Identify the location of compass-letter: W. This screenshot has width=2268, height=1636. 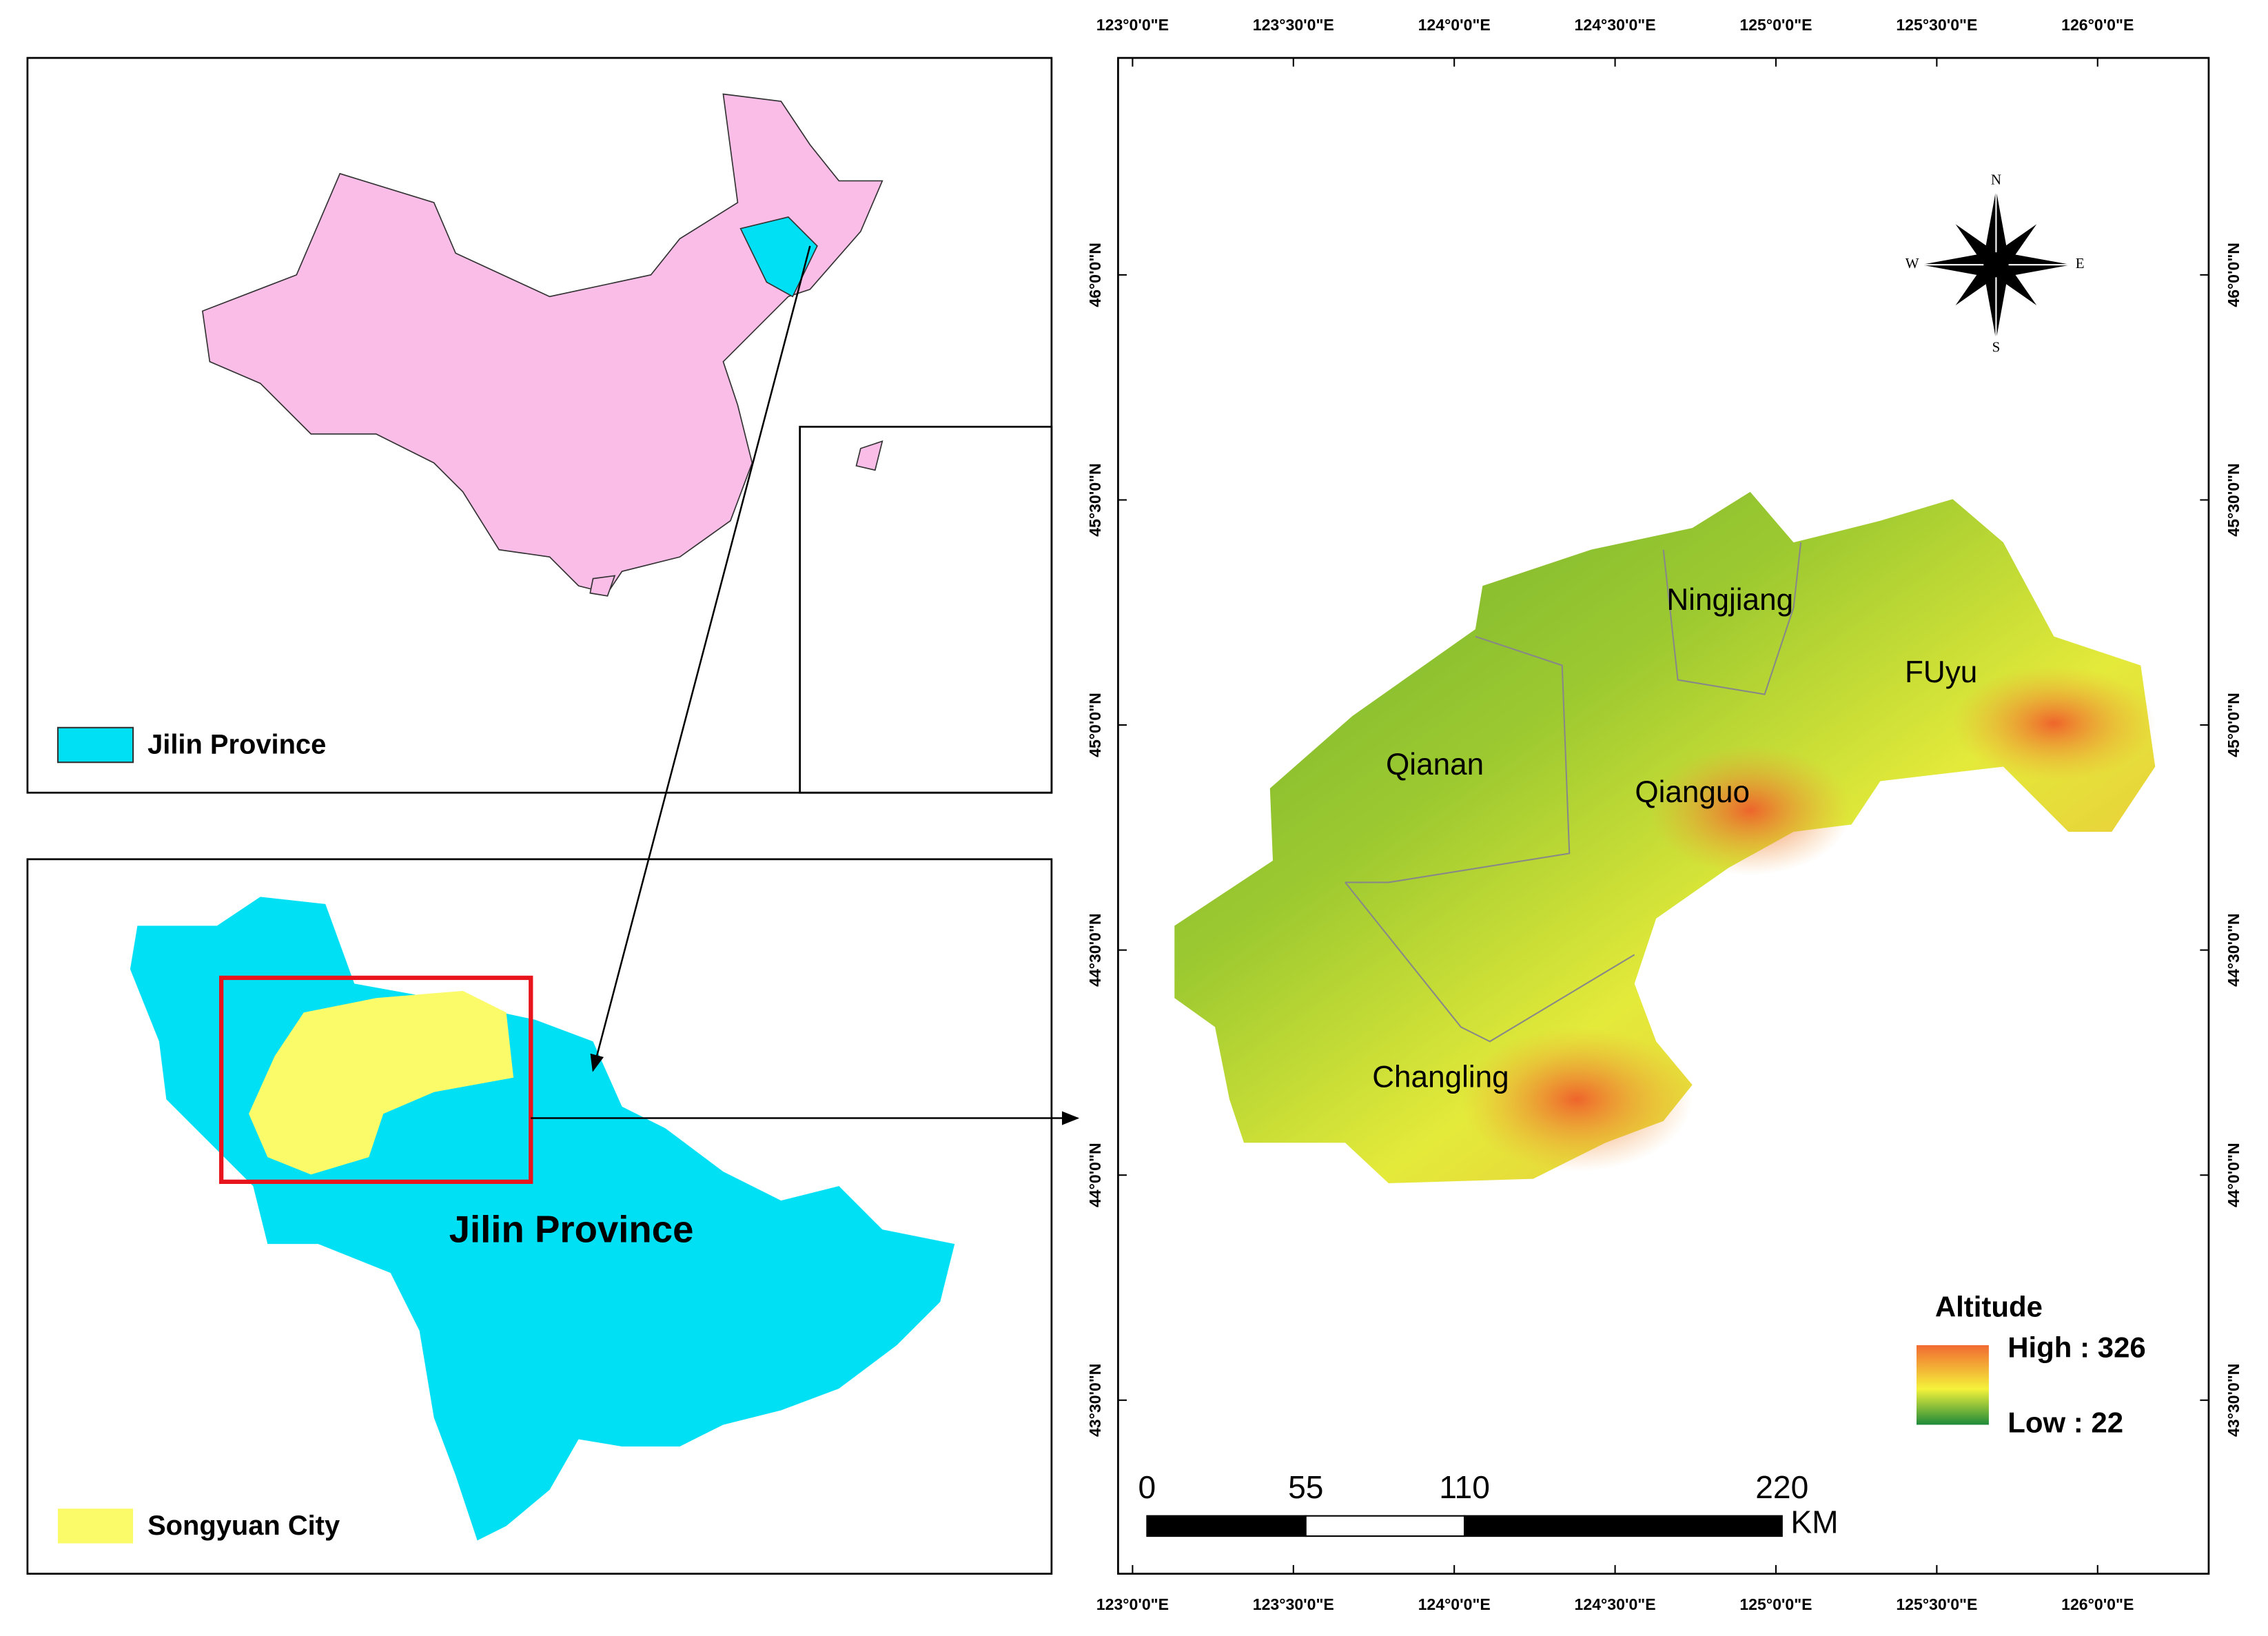
(1912, 263).